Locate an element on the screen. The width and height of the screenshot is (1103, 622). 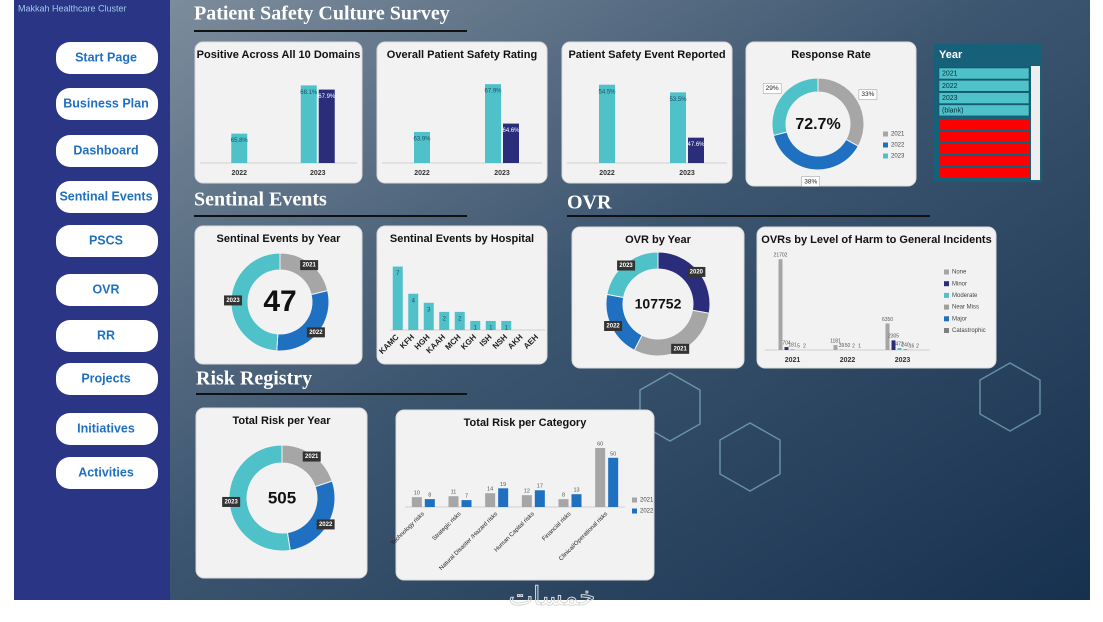
data-label: 14 is located at coordinates (490, 490).